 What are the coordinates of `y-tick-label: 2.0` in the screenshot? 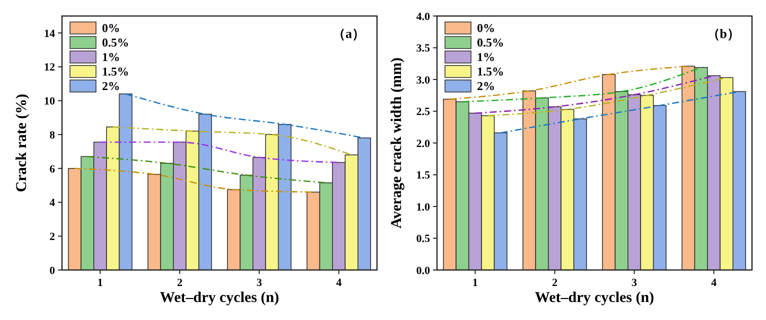 It's located at (423, 144).